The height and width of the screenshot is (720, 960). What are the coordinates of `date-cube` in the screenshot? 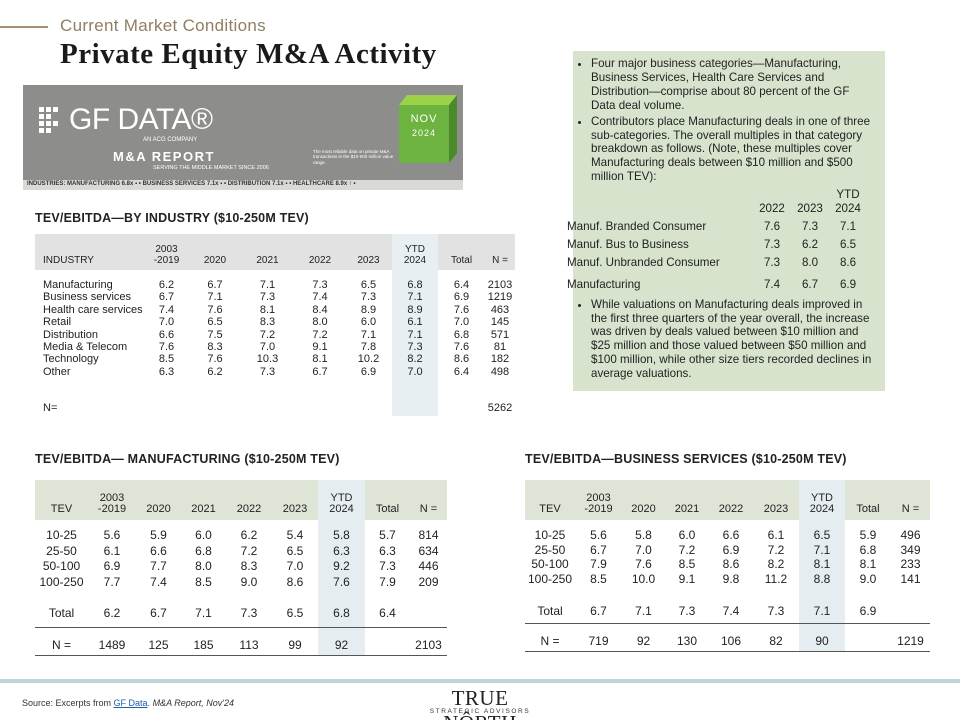 It's located at (428, 129).